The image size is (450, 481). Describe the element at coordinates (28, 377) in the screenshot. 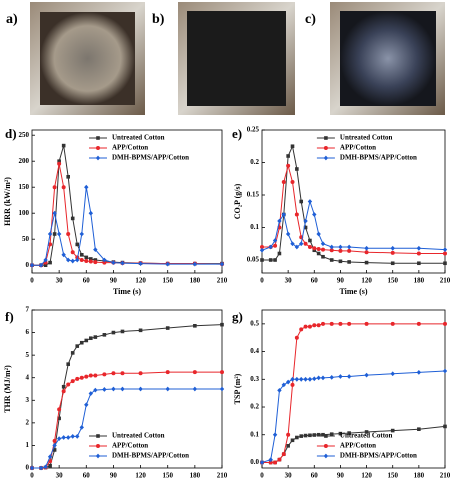

I see `y-tick-label: 4` at that location.